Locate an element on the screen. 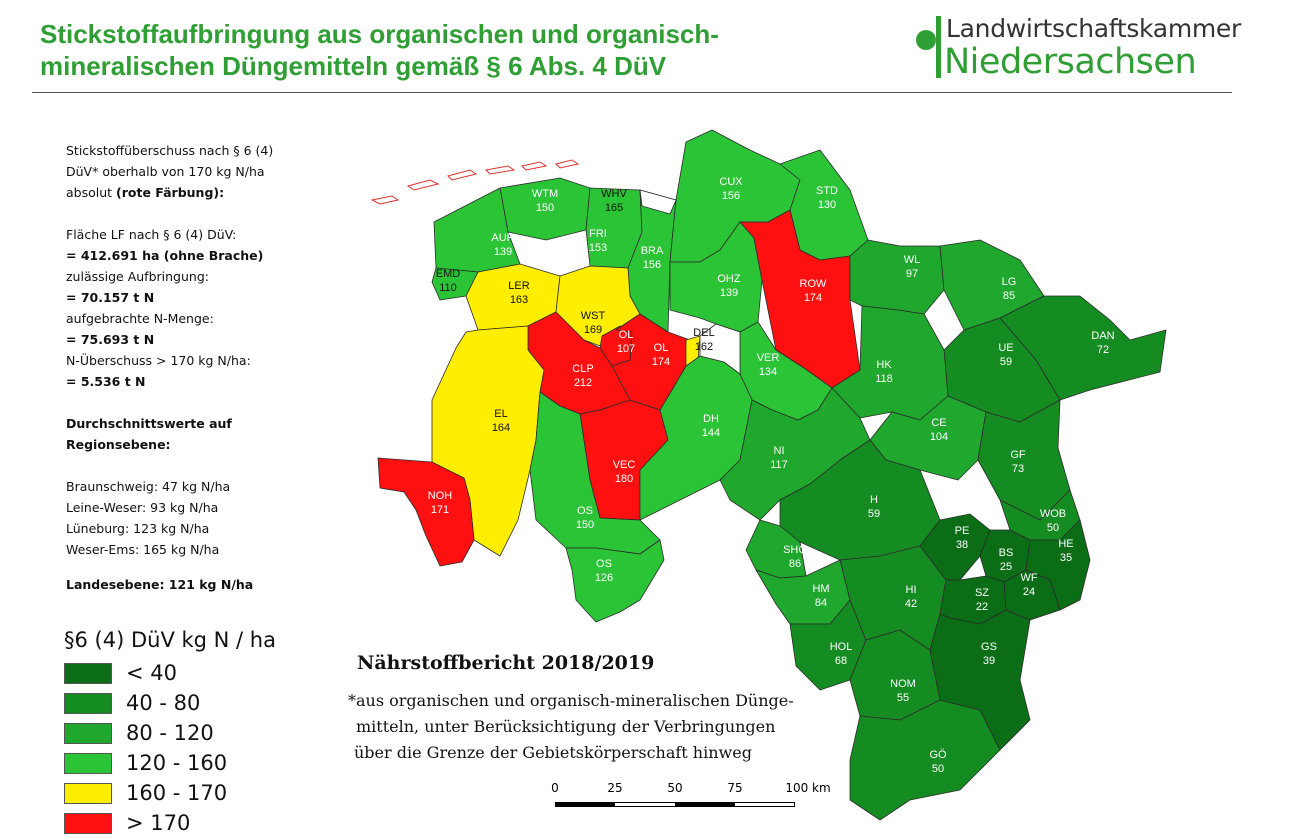  district-dh is located at coordinates (696, 438).